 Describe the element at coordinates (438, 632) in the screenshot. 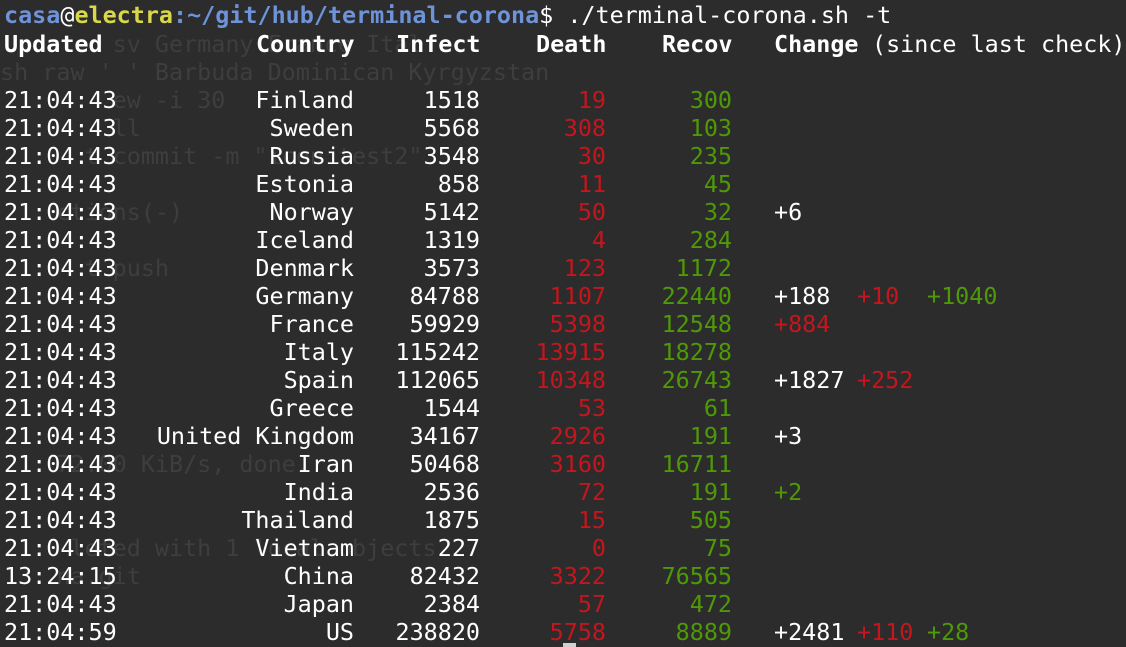

I see `row-infect: 238820` at that location.